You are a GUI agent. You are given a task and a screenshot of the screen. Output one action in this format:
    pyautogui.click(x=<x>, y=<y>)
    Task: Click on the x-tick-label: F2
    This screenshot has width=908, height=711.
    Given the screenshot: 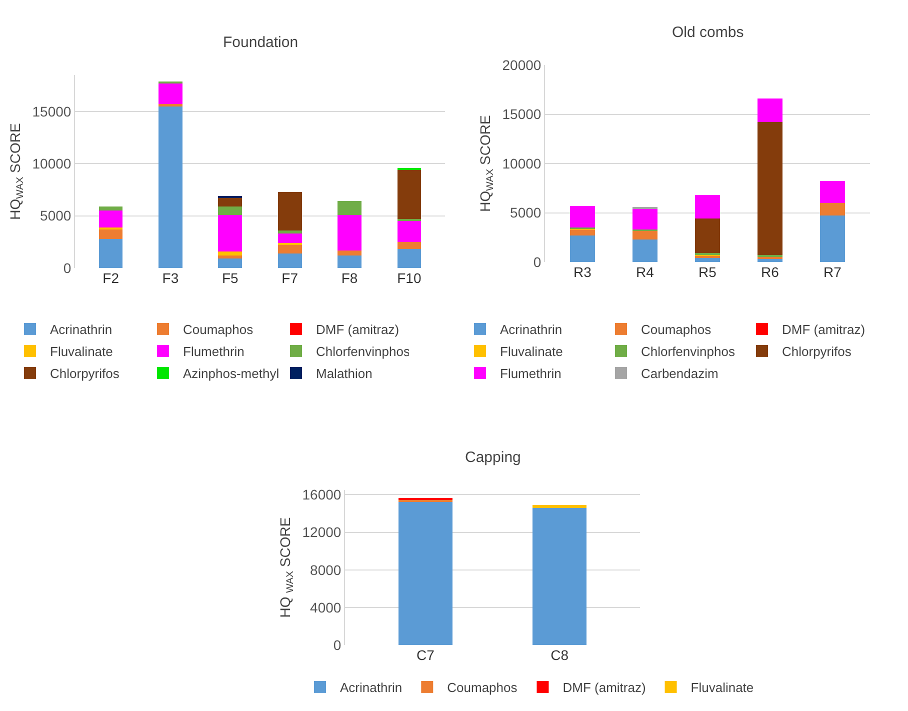 What is the action you would take?
    pyautogui.click(x=111, y=278)
    